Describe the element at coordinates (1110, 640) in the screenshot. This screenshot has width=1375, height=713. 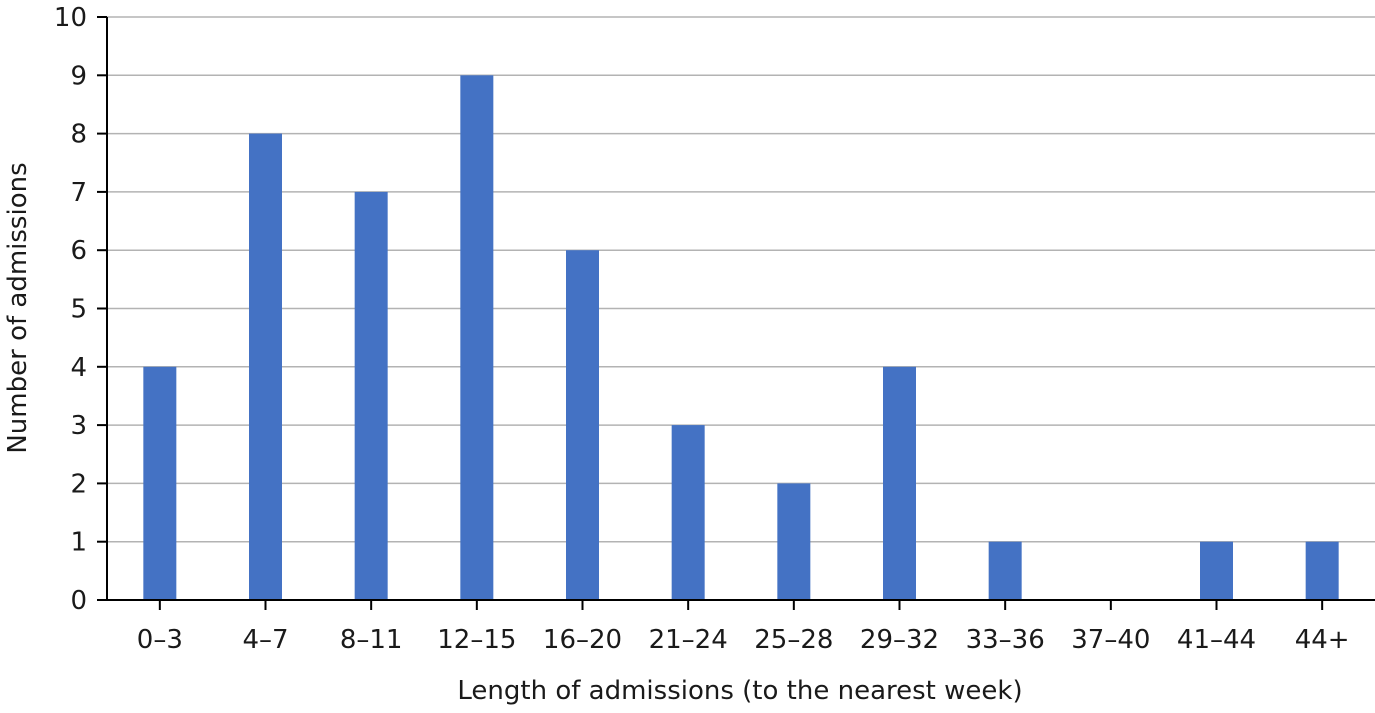
I see `x-tick-label: 37–40` at that location.